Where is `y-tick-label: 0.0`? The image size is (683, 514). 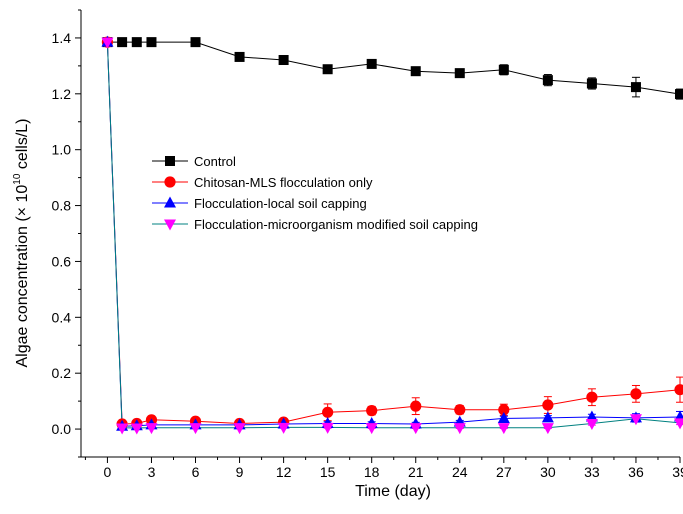
y-tick-label: 0.0 is located at coordinates (62, 429).